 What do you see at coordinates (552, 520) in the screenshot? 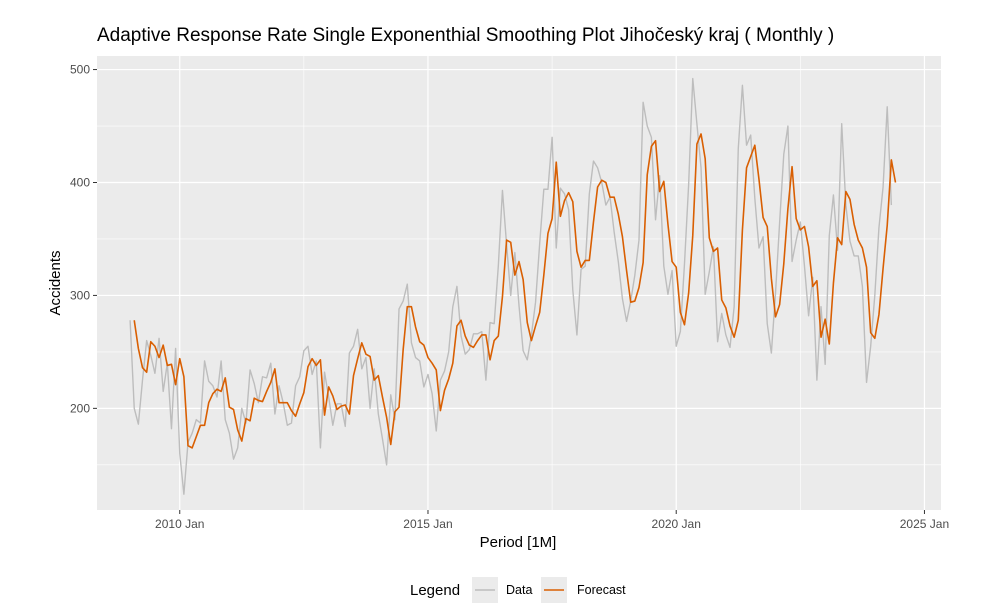
I see `x-axis: 2010 Jan 2015 Jan 2020 Jan 2025 Jan` at bounding box center [552, 520].